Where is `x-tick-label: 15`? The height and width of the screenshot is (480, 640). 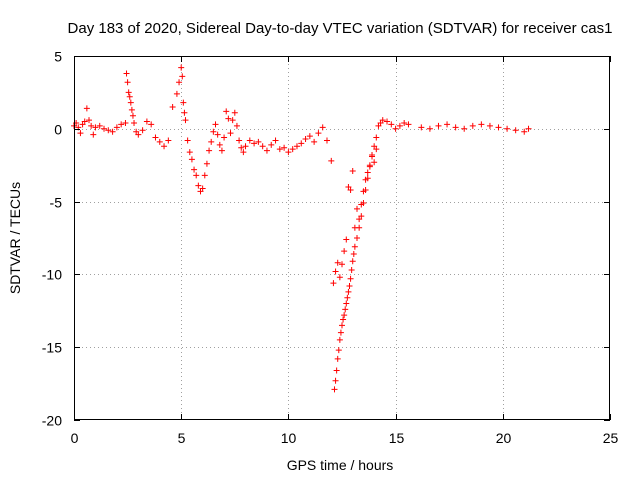 x-tick-label: 15 is located at coordinates (397, 438).